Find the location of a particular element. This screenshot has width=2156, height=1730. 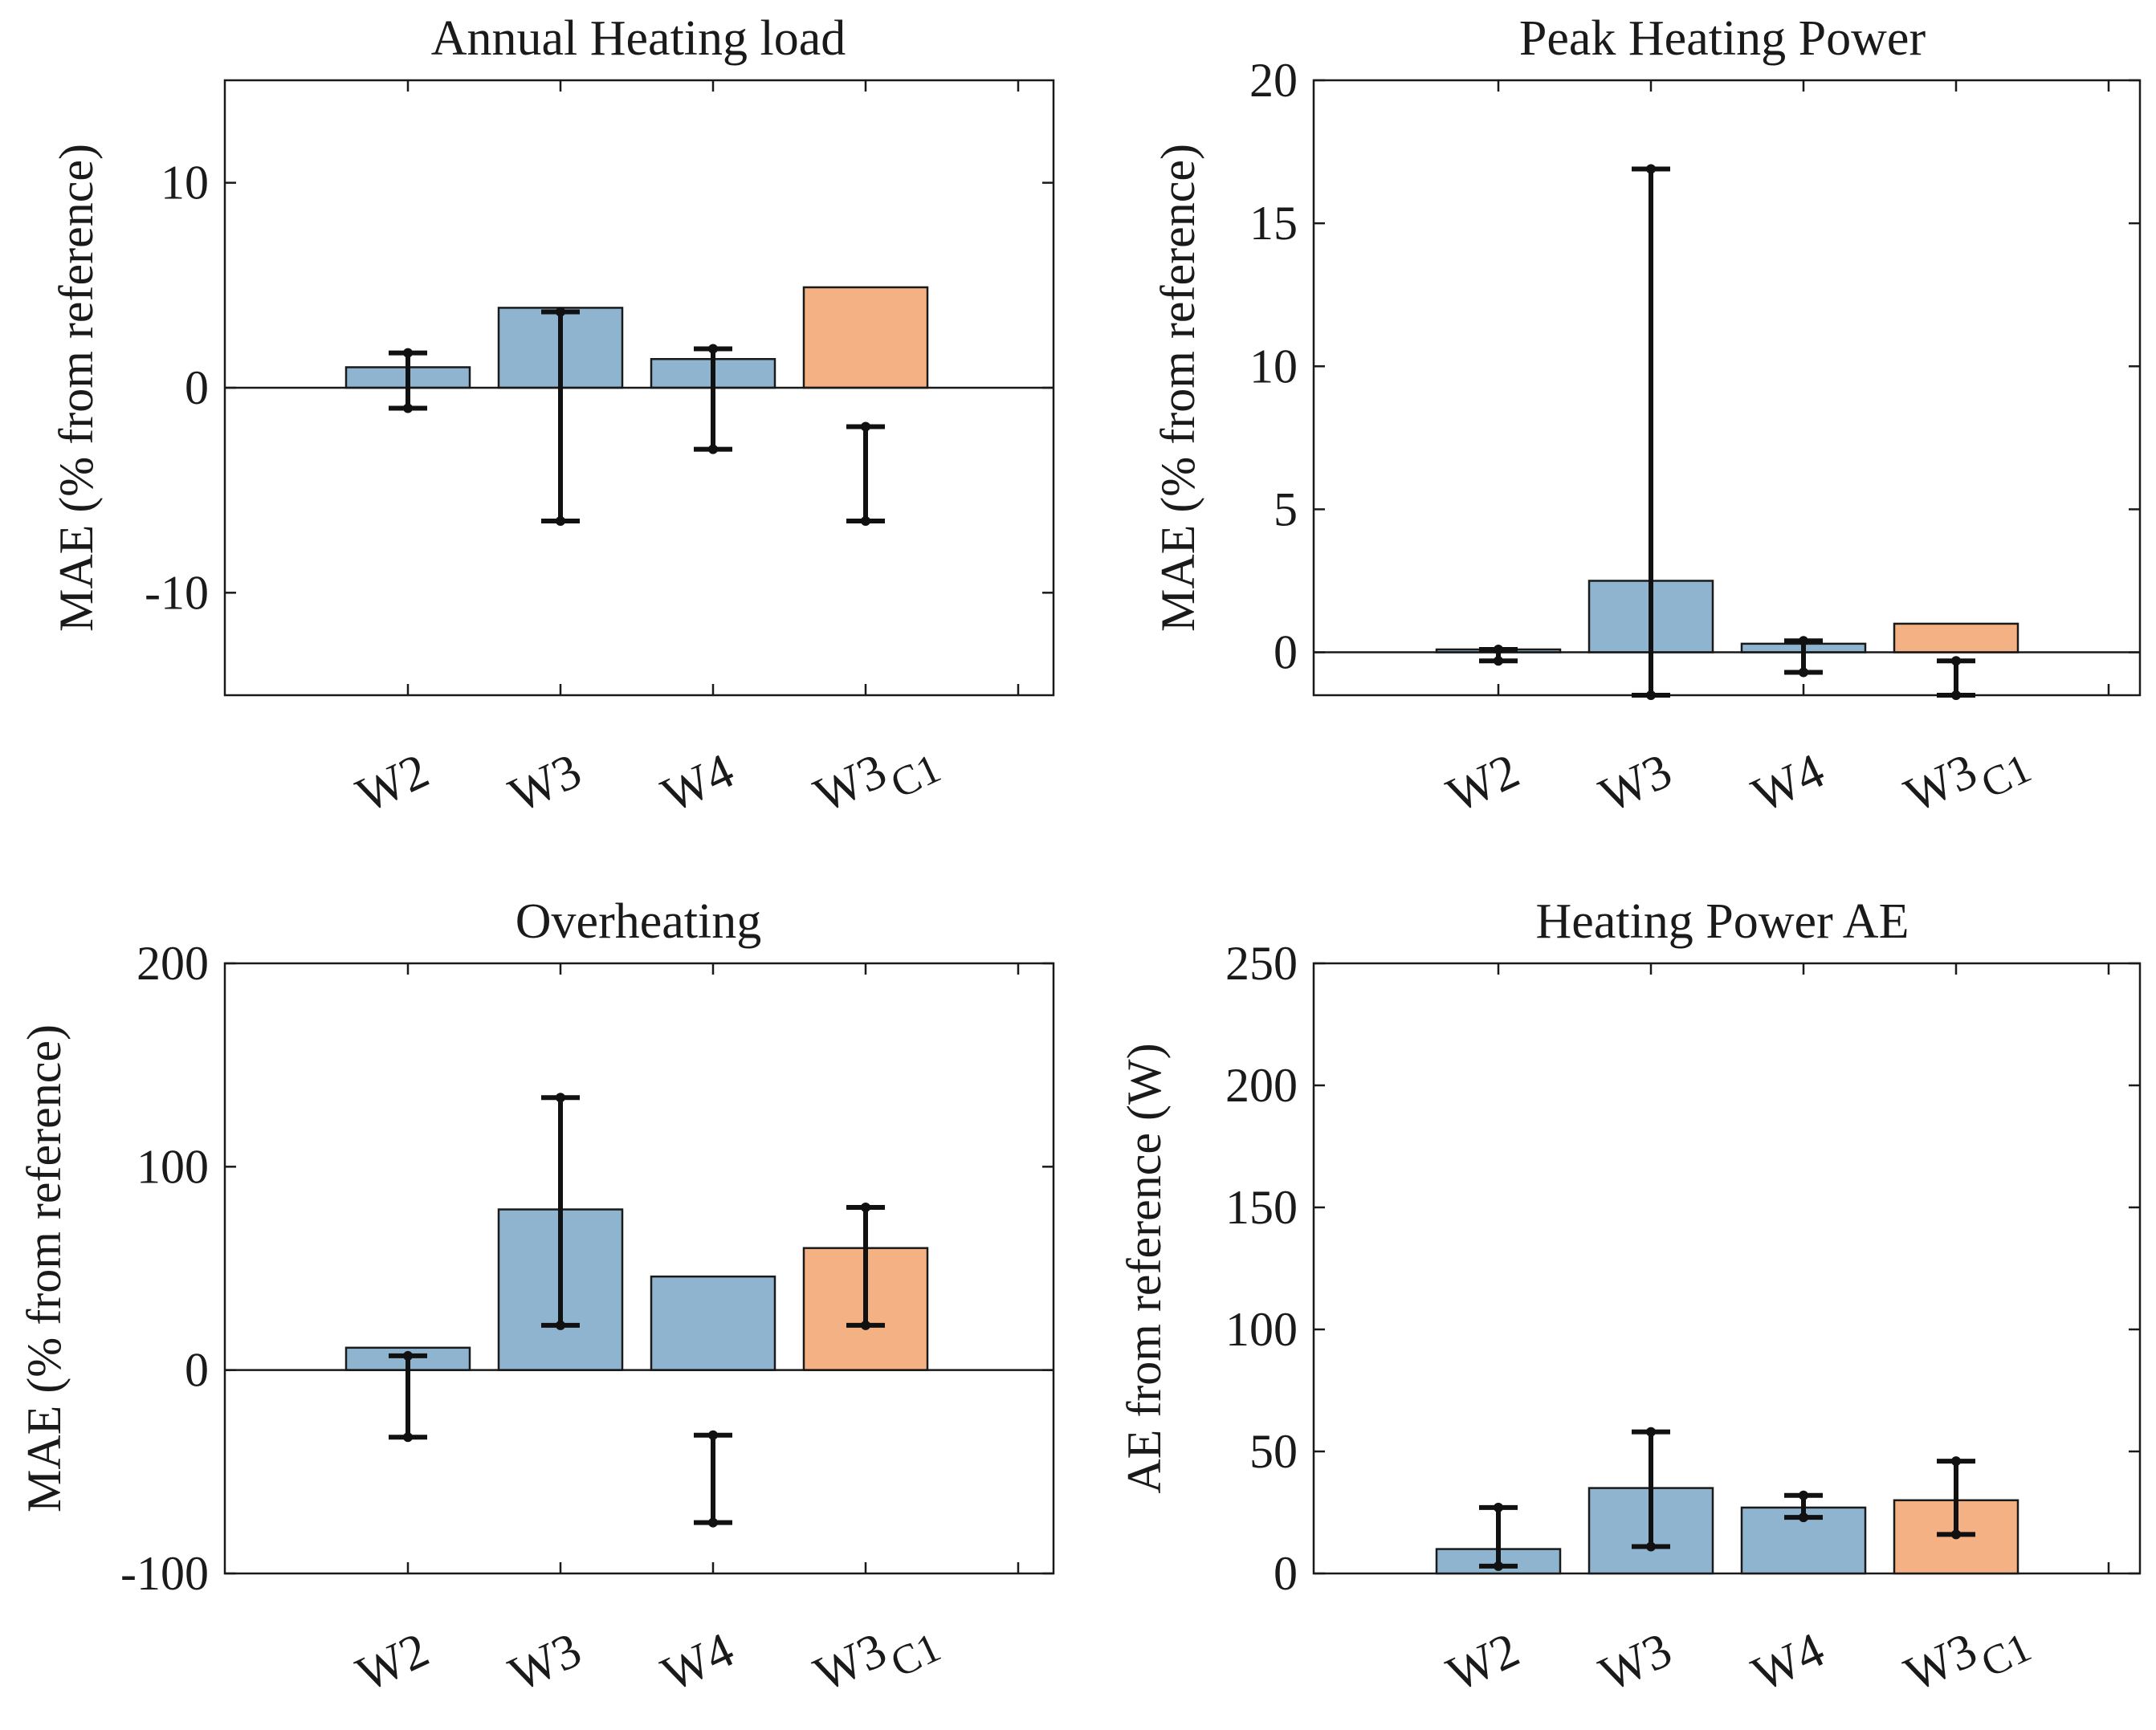

chart-title: Heating Power AE is located at coordinates (1723, 921).